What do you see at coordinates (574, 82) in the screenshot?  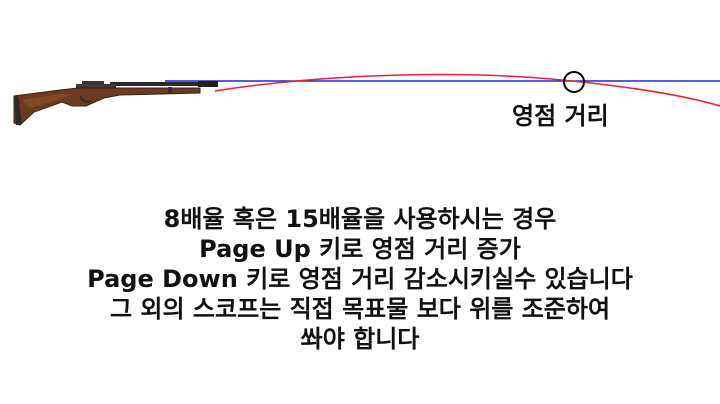 I see `circle-marker-icon` at bounding box center [574, 82].